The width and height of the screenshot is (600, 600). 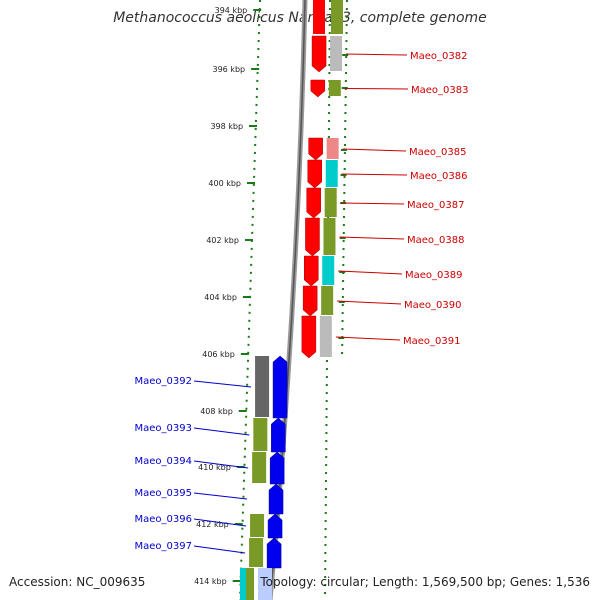 What do you see at coordinates (229, 69) in the screenshot?
I see `scale-tick-label: 396 kbp` at bounding box center [229, 69].